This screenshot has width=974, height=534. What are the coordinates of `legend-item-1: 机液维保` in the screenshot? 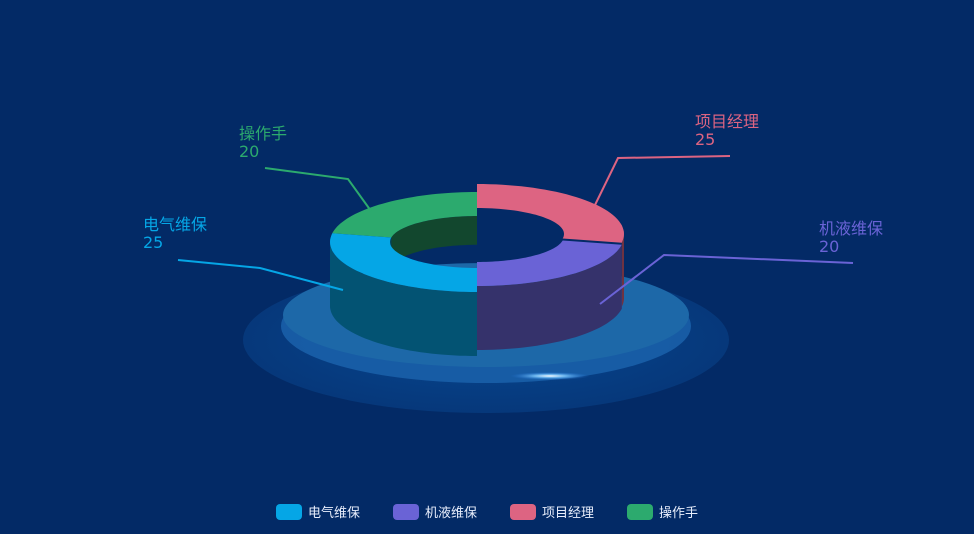 It's located at (434, 511).